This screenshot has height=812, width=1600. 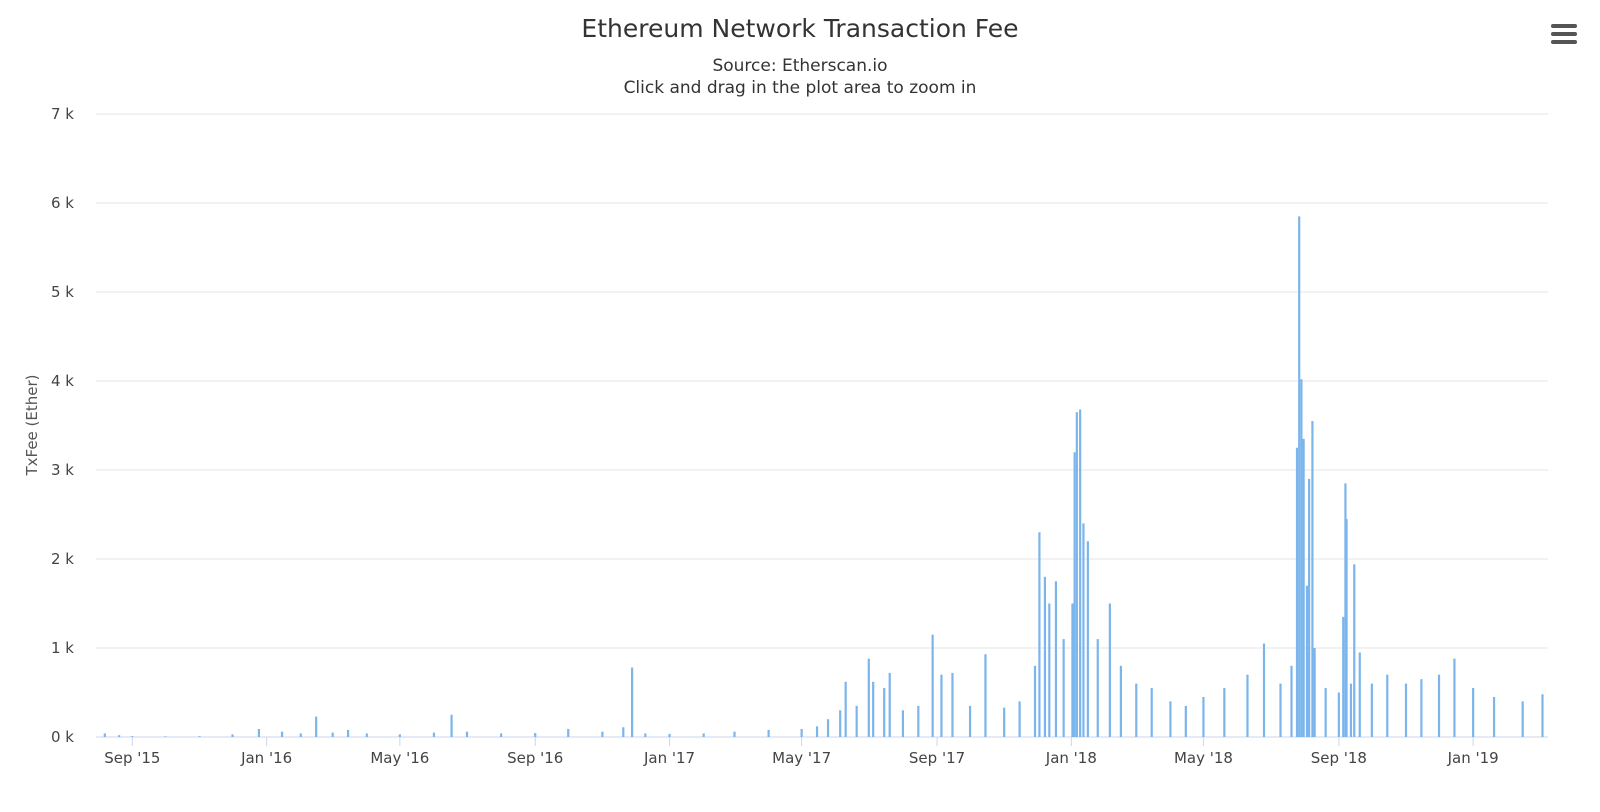 What do you see at coordinates (1564, 36) in the screenshot?
I see `hamburger-menu-icon` at bounding box center [1564, 36].